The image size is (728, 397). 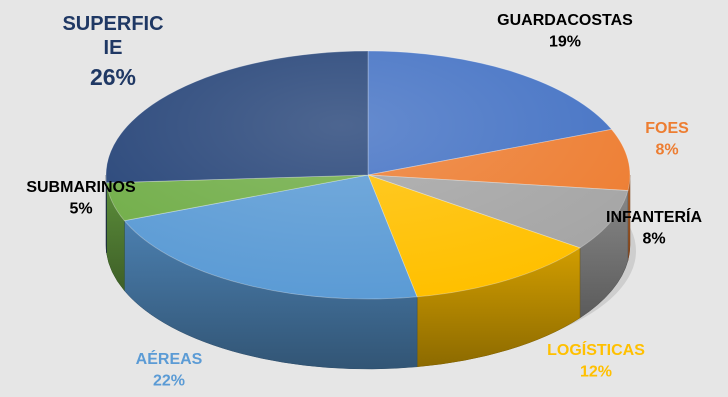 I want to click on label-superficie: SUPERFIC IE 26%, so click(x=112, y=51).